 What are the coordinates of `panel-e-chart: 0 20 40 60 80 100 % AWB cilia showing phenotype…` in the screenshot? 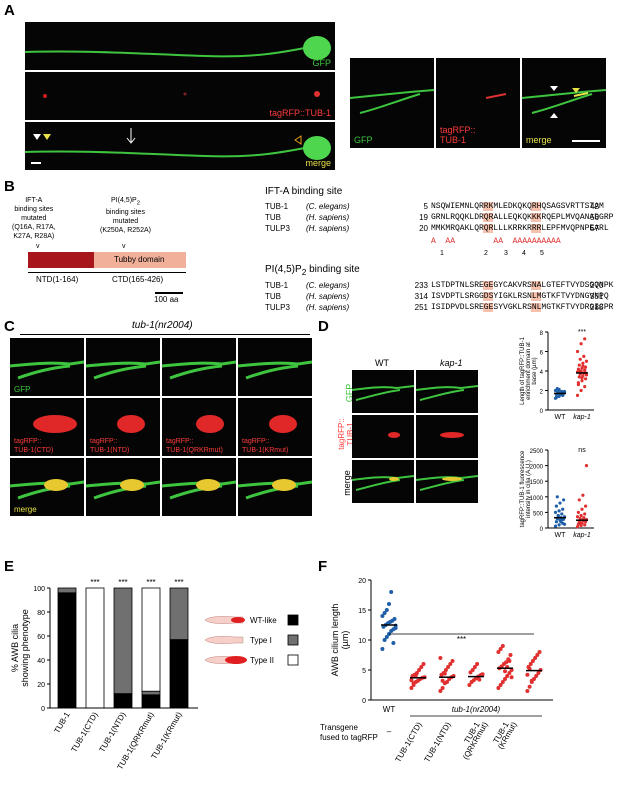 It's located at (154, 674).